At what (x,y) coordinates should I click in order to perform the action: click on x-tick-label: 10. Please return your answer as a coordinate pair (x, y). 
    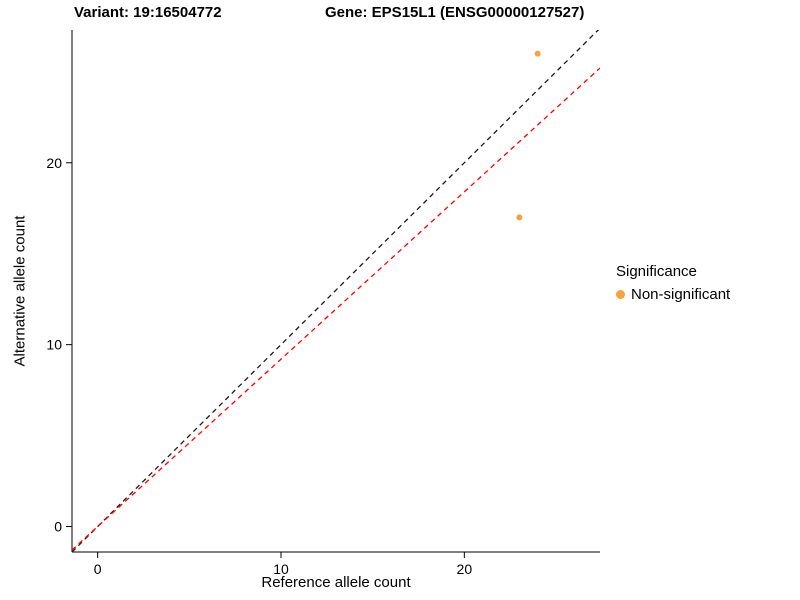
    Looking at the image, I should click on (281, 569).